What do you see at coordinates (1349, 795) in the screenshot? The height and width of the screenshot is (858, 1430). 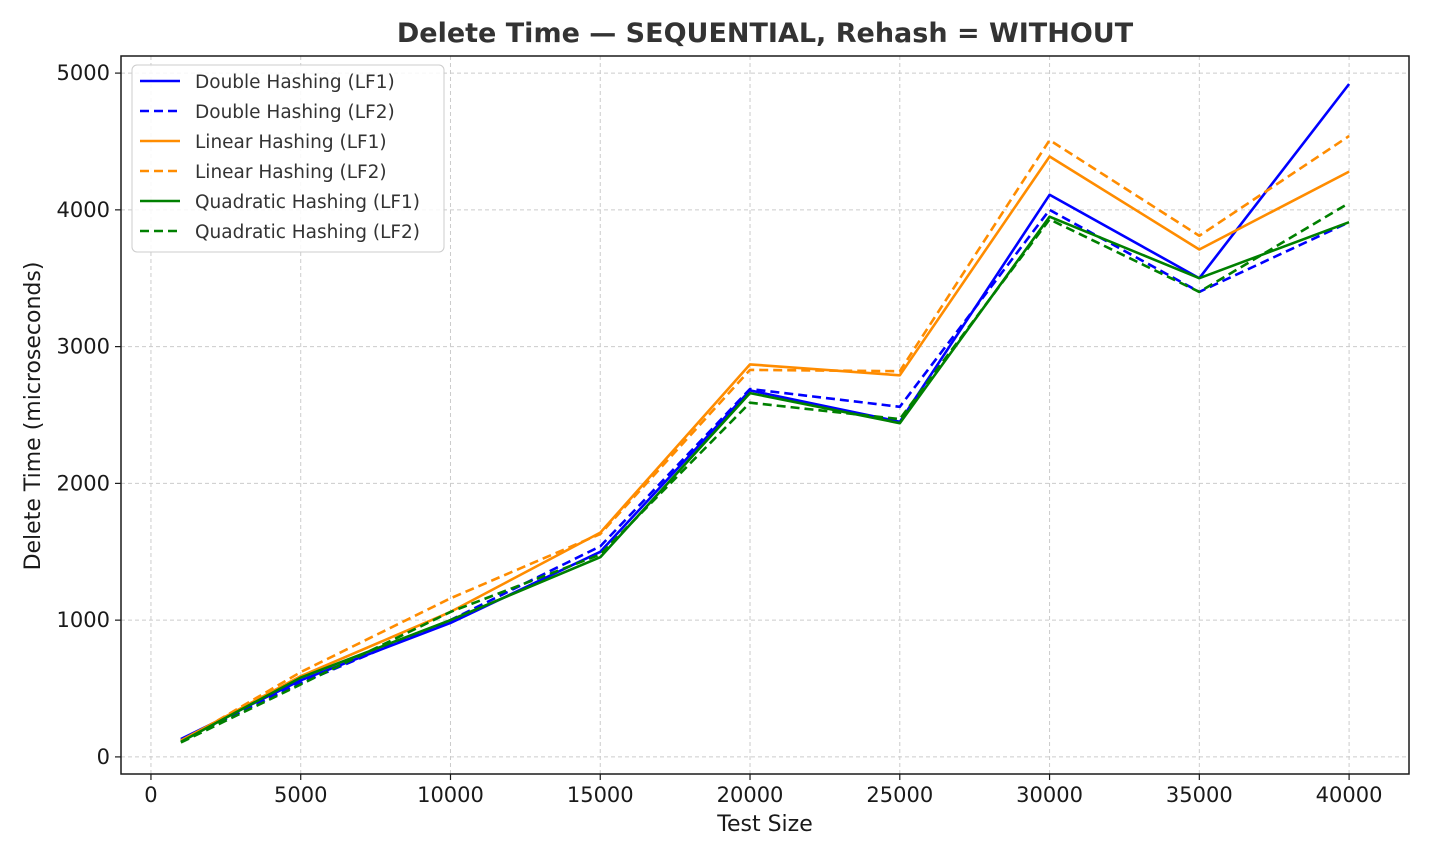 I see `x-tick-label: 40000` at bounding box center [1349, 795].